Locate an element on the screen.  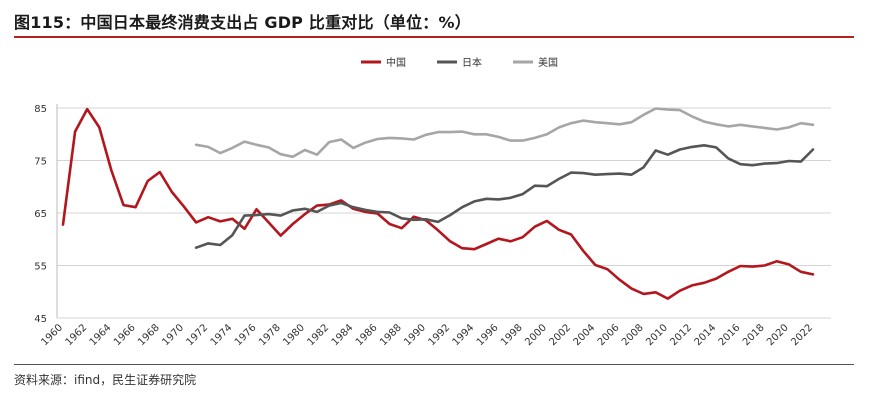
x-tick-label: 2018 is located at coordinates (754, 335).